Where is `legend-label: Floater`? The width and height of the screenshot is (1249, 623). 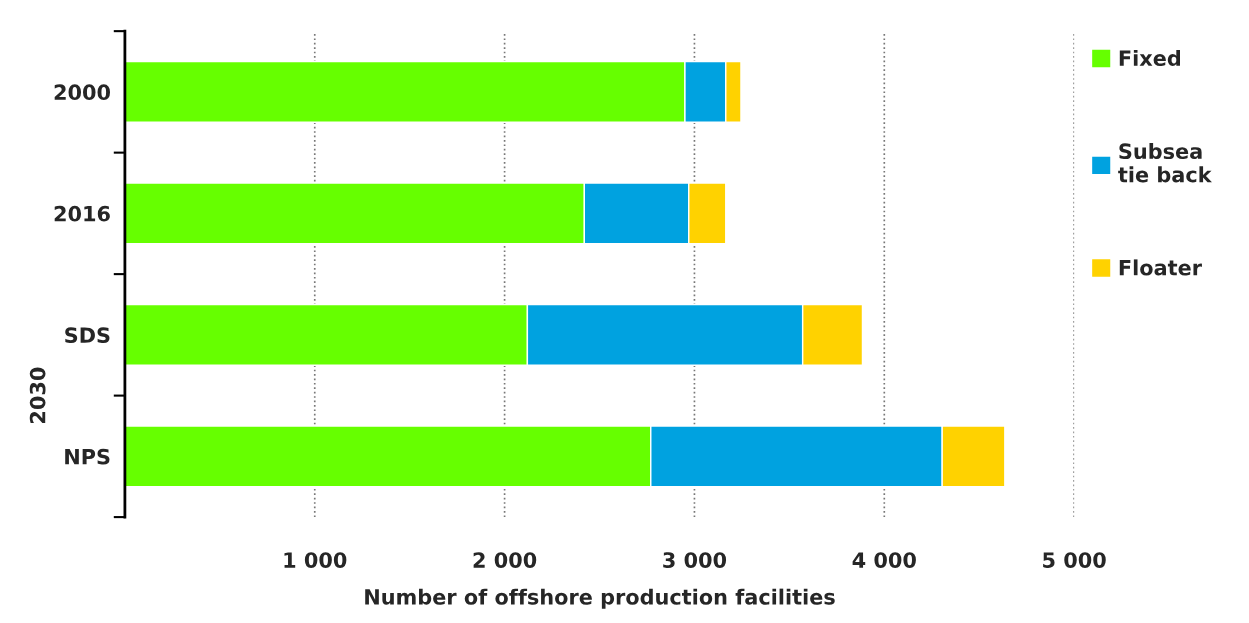 legend-label: Floater is located at coordinates (1160, 267).